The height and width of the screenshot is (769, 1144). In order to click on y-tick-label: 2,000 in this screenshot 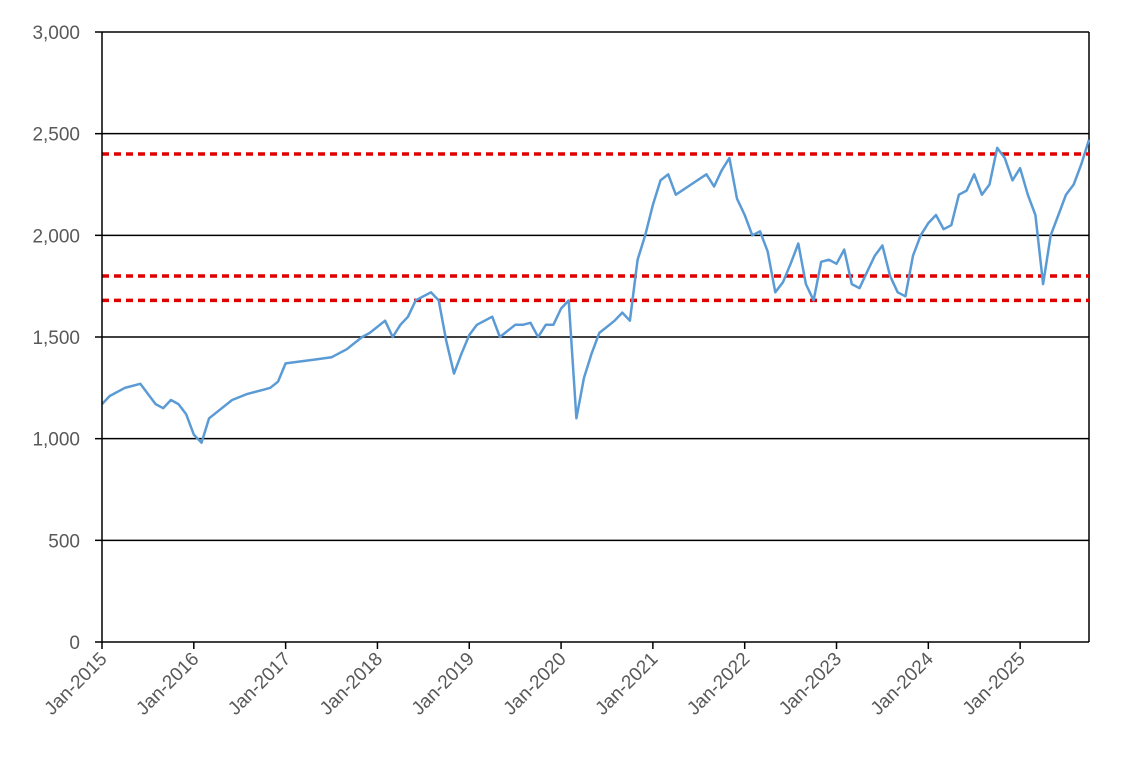, I will do `click(56, 236)`.